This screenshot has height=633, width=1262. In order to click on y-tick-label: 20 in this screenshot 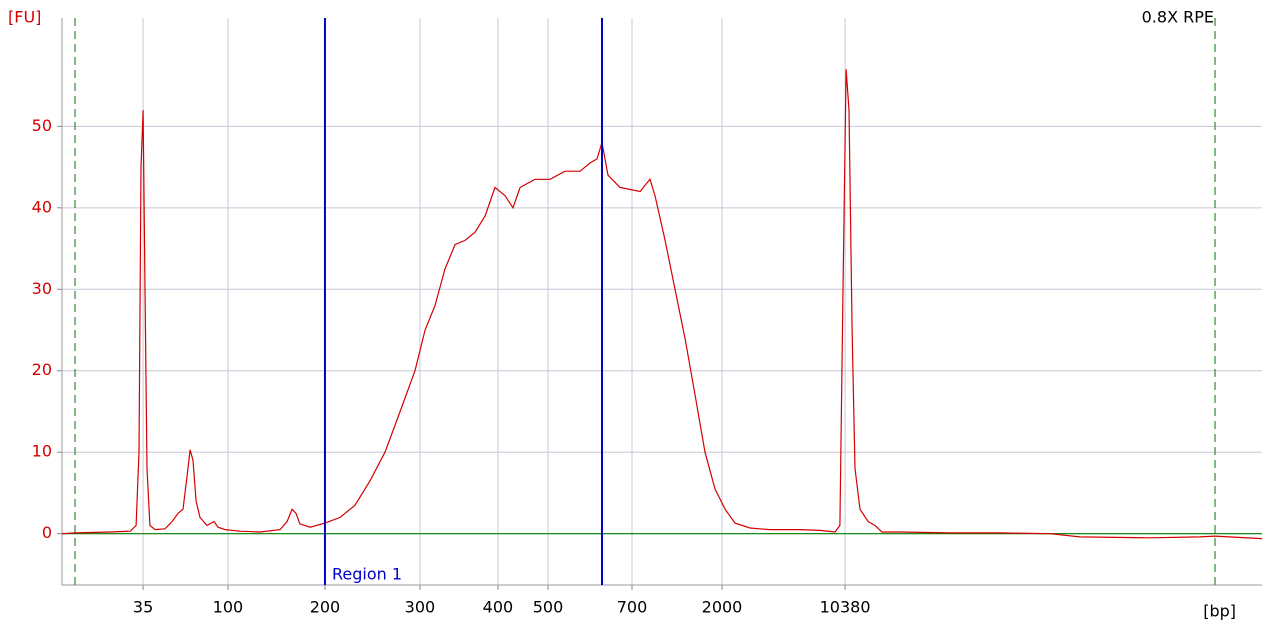, I will do `click(42, 369)`.